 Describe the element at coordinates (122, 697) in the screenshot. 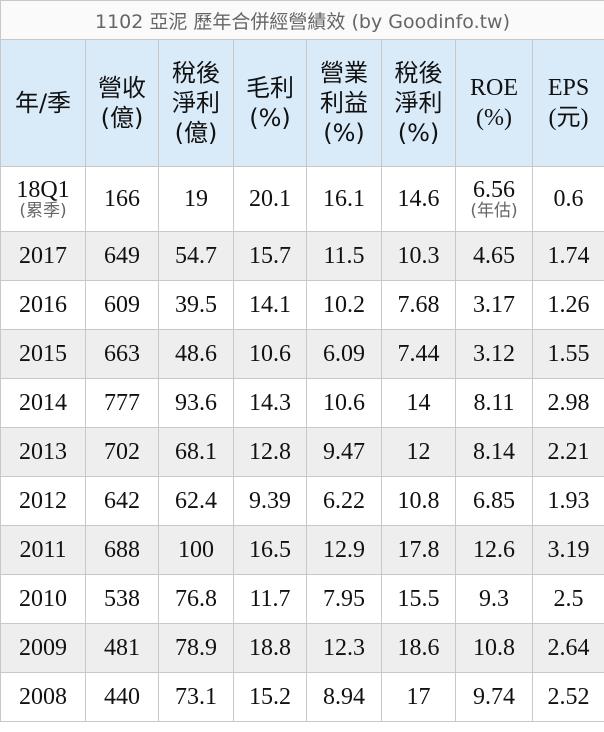

I see `table-cell: 440` at that location.